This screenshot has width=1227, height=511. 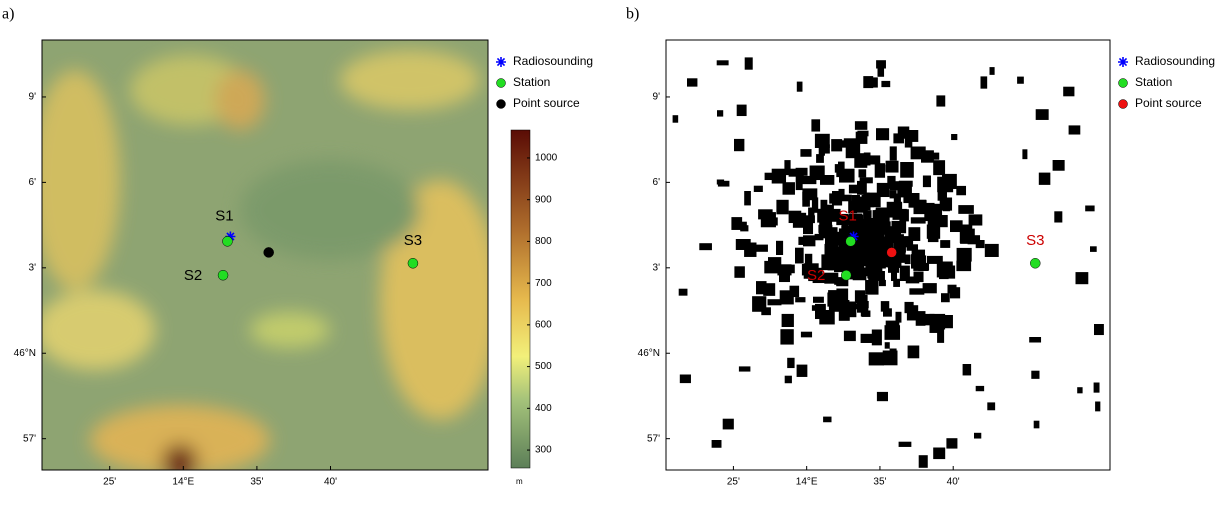 I want to click on panel-label: b), so click(x=632, y=14).